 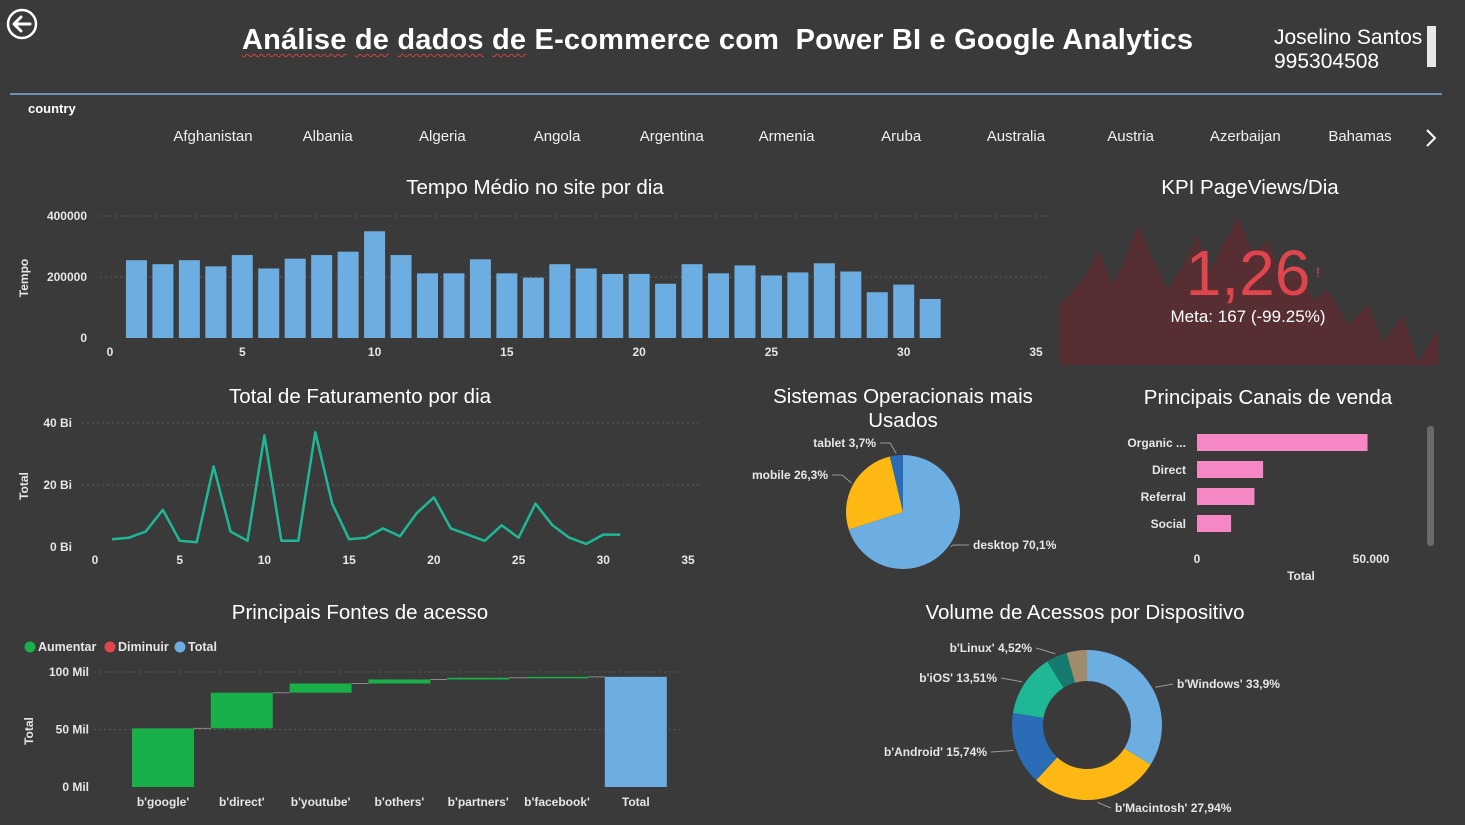 I want to click on legend-label: Diminuir, so click(x=143, y=647).